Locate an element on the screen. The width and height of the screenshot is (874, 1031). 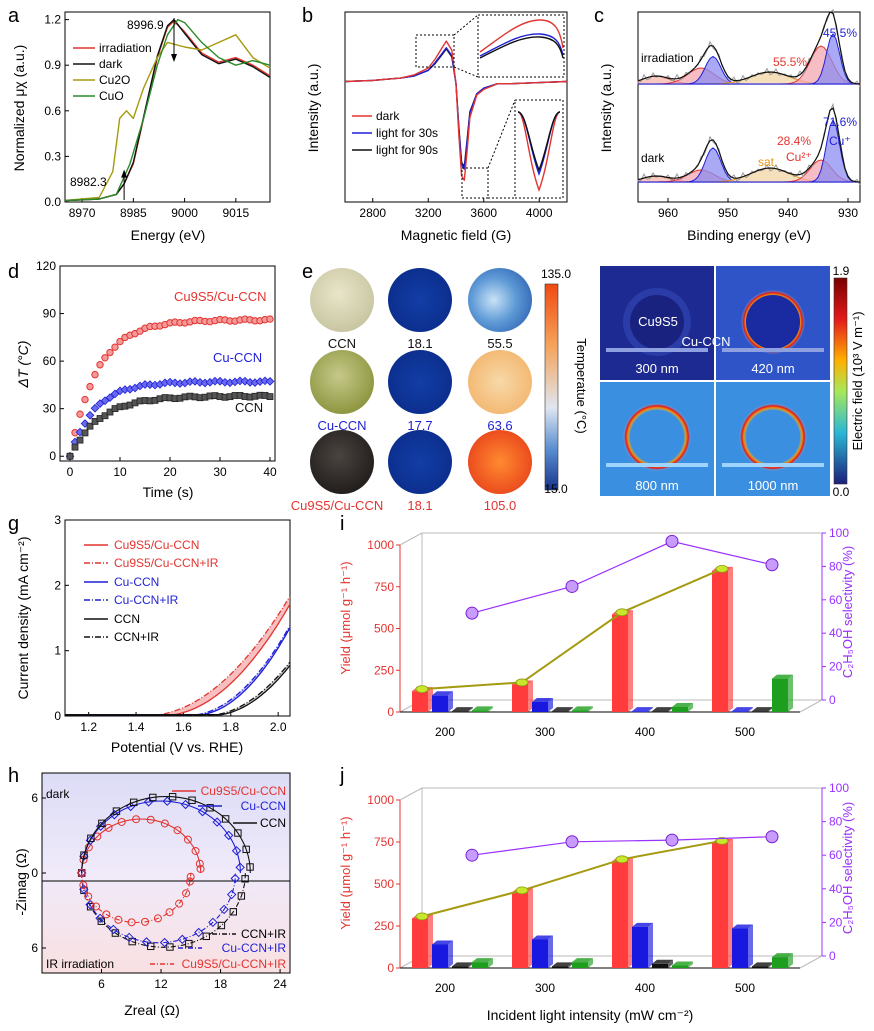
zoom-connector is located at coordinates (466, 72).